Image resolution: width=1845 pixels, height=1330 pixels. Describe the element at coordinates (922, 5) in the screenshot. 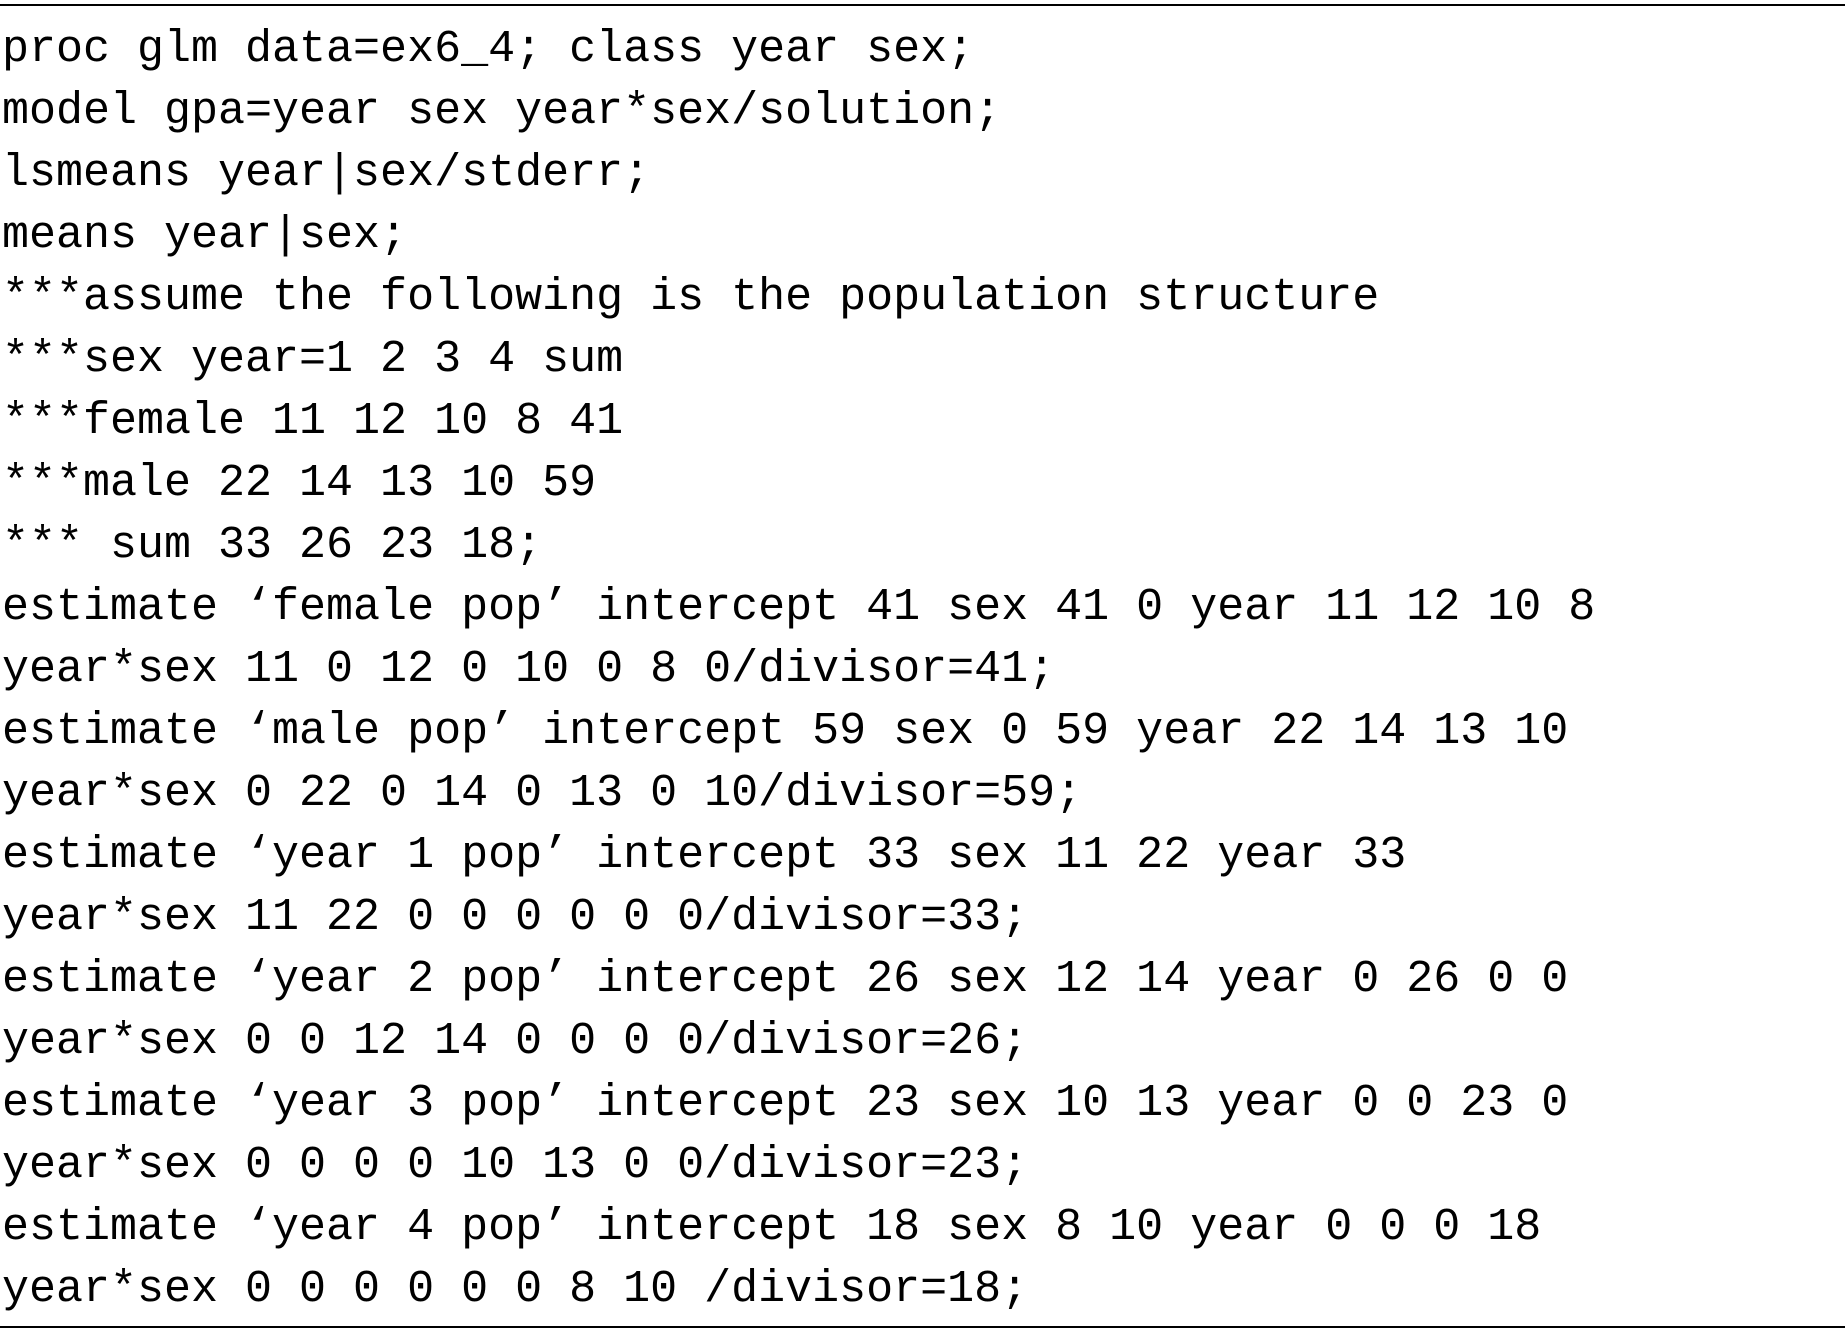

I see `top-rule` at that location.